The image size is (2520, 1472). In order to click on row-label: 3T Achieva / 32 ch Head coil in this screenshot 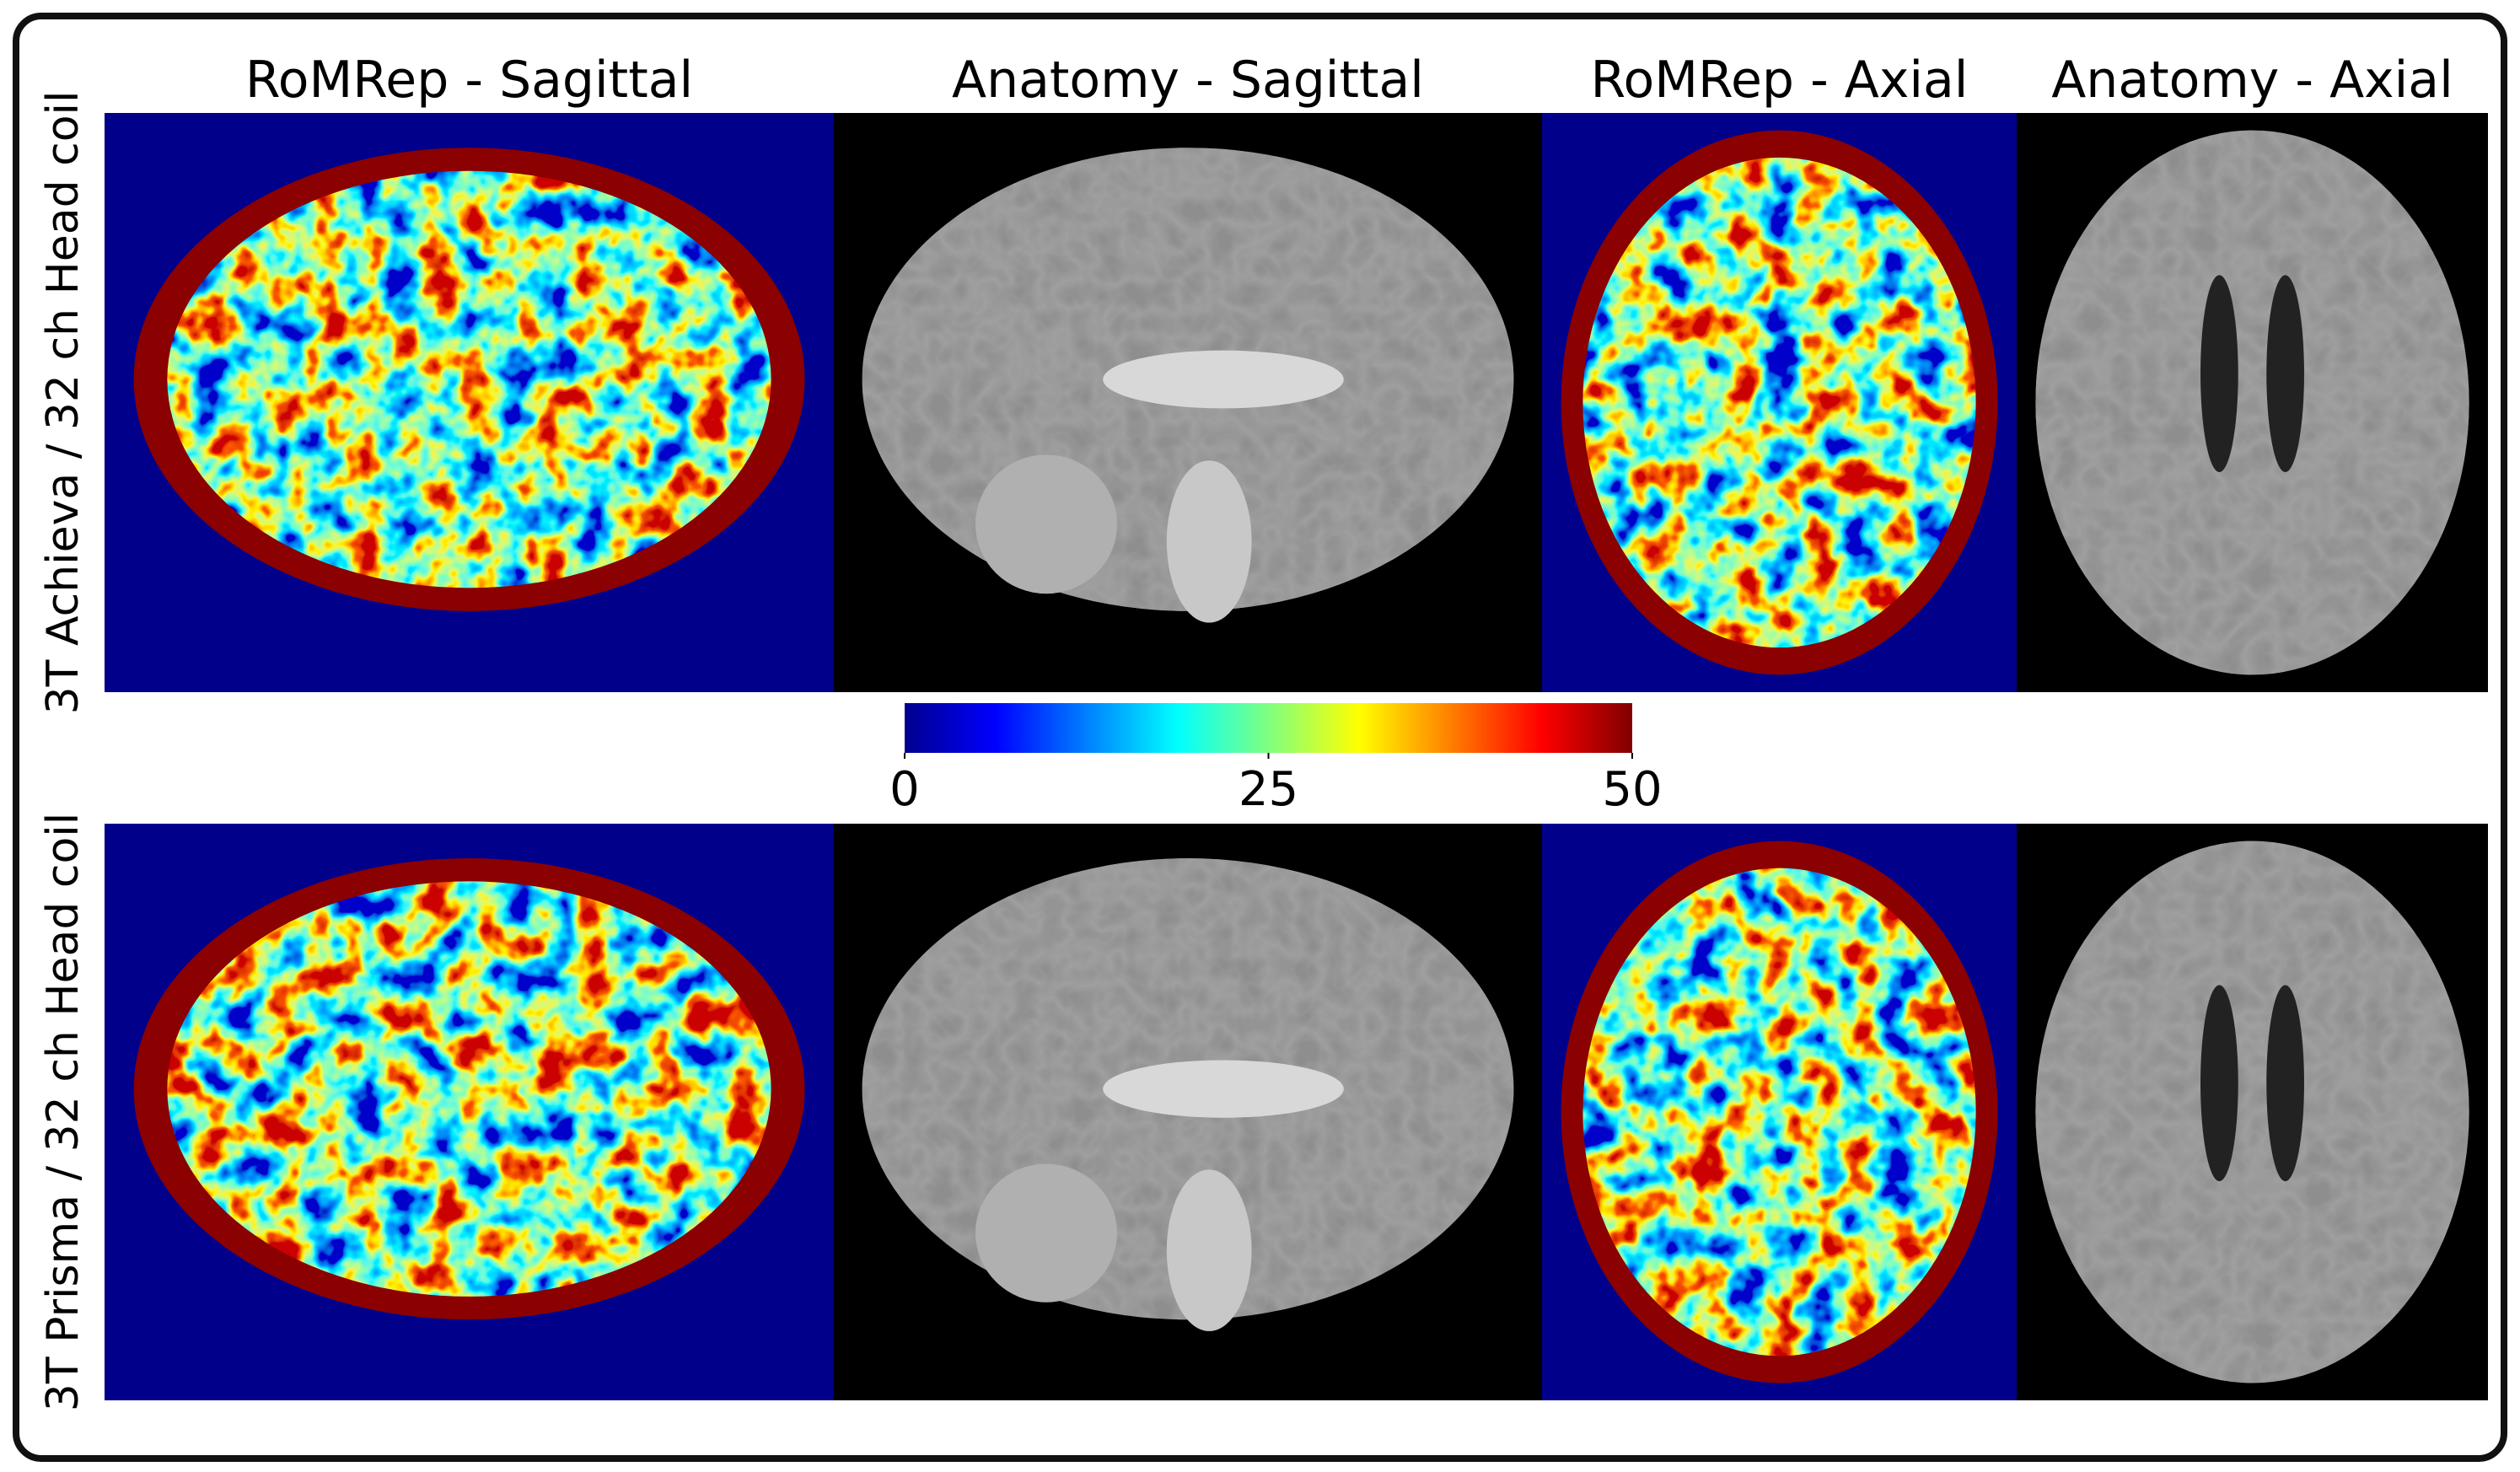, I will do `click(64, 403)`.